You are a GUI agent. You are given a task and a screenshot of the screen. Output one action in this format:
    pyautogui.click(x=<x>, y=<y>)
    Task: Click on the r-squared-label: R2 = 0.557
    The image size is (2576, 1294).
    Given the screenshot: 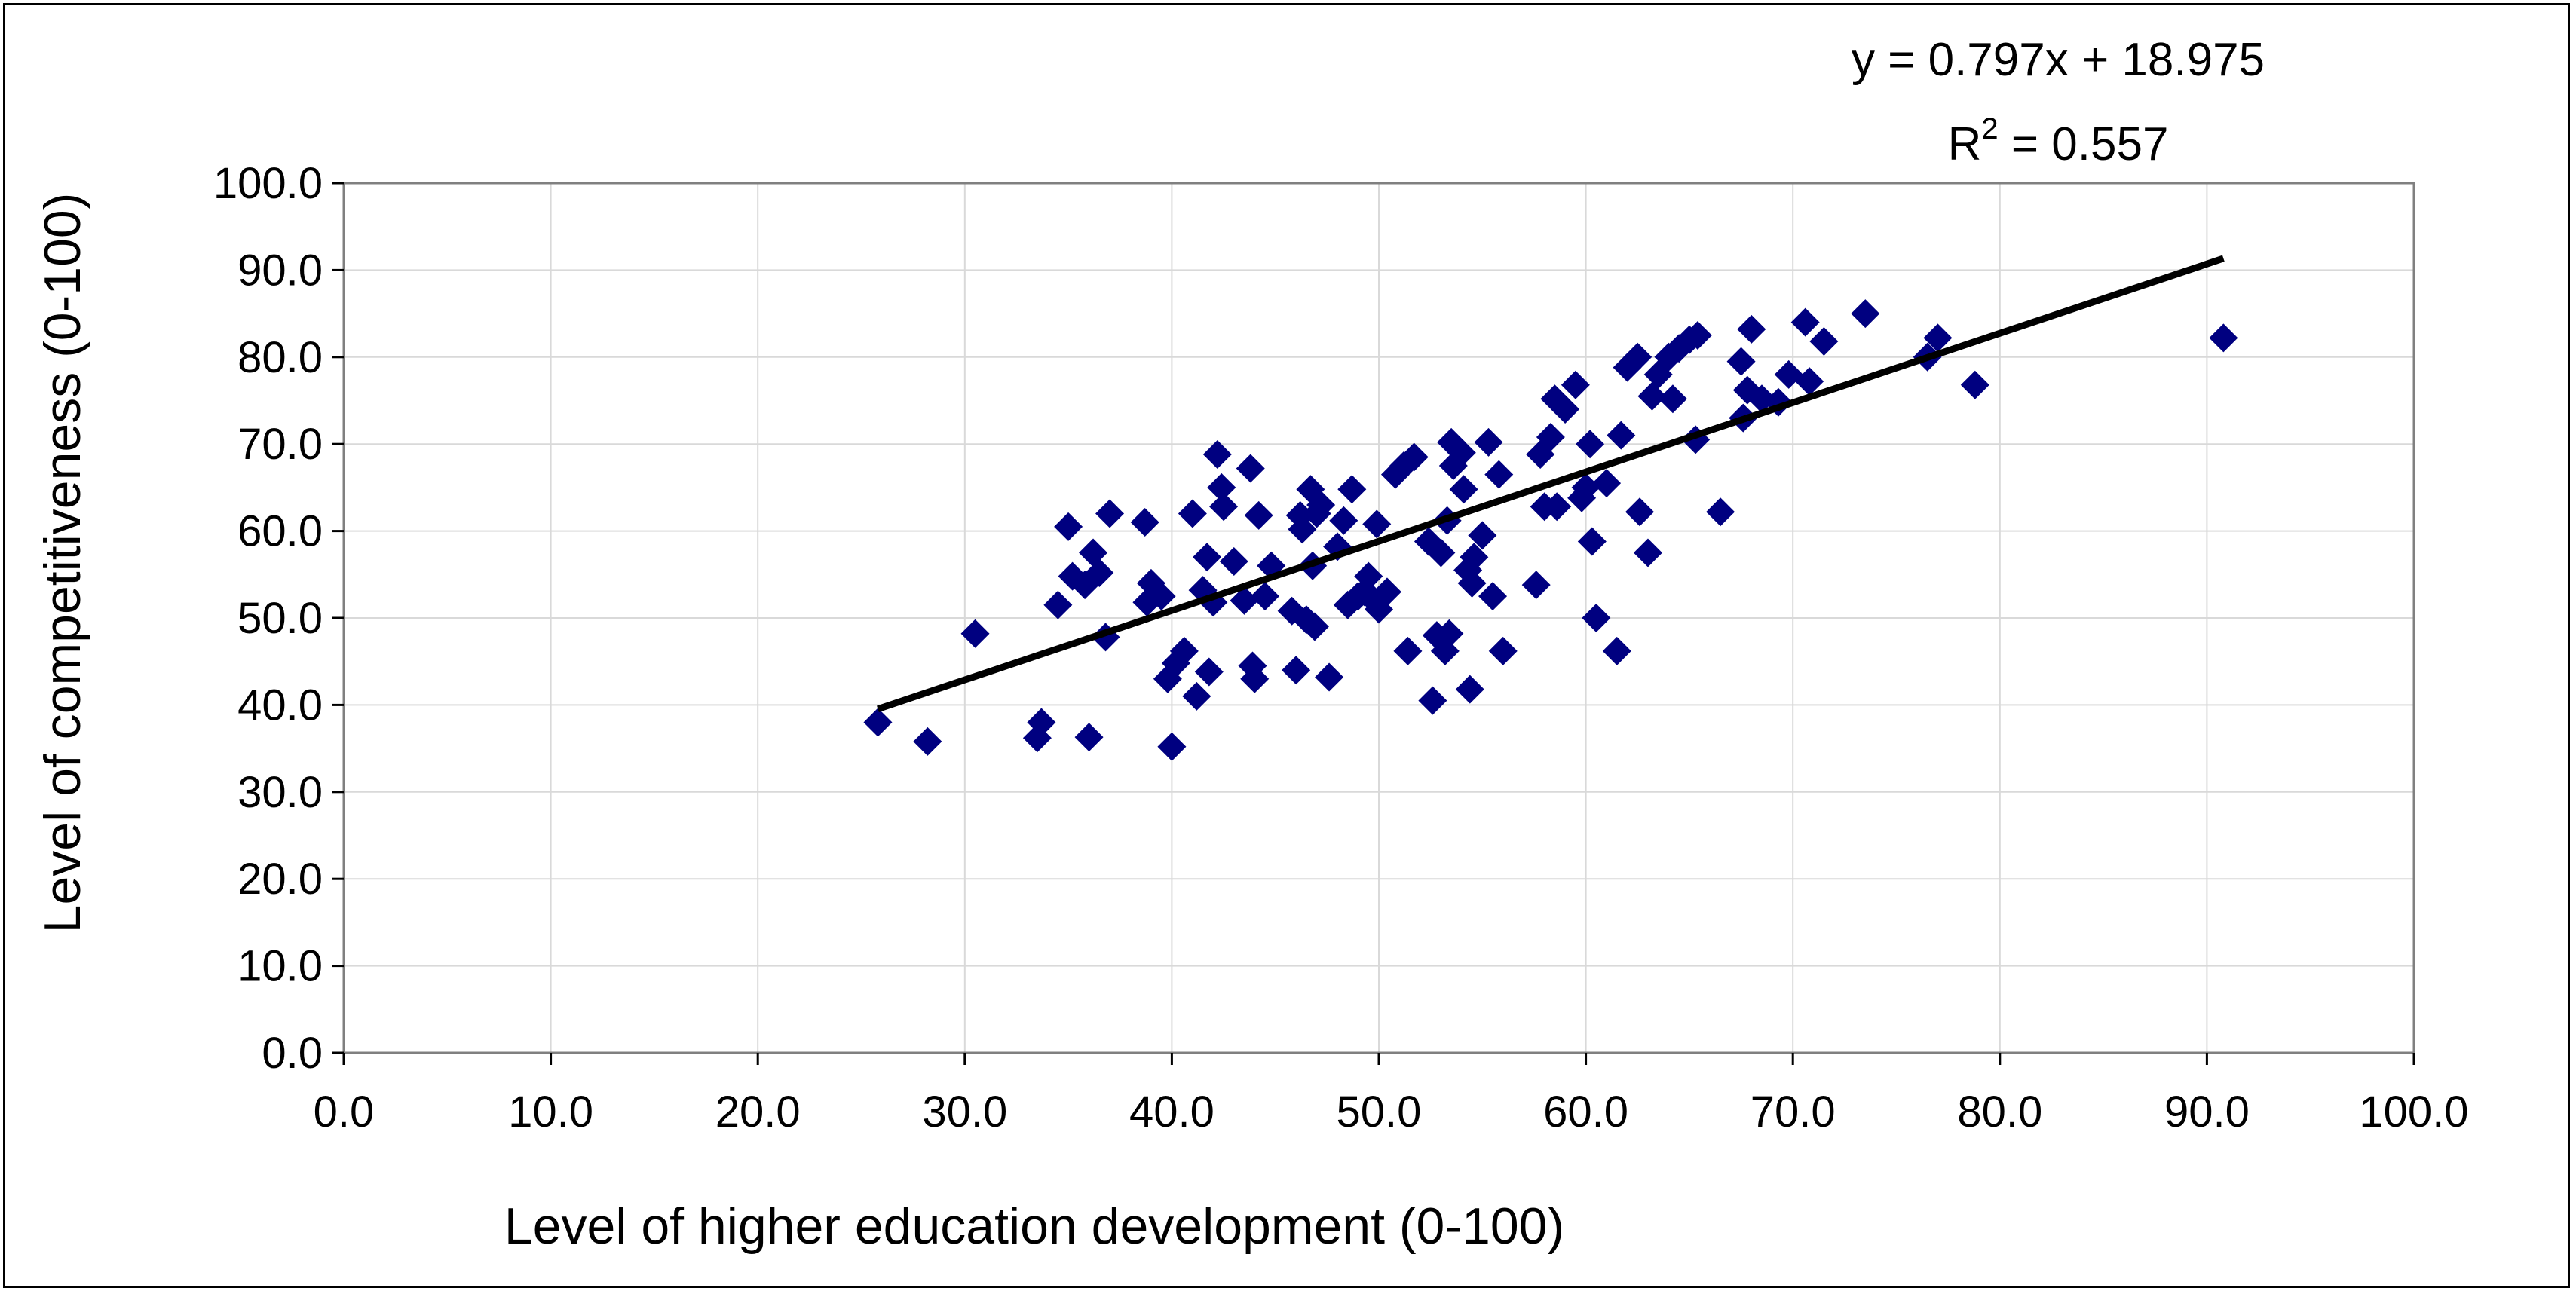 What is the action you would take?
    pyautogui.click(x=2058, y=141)
    